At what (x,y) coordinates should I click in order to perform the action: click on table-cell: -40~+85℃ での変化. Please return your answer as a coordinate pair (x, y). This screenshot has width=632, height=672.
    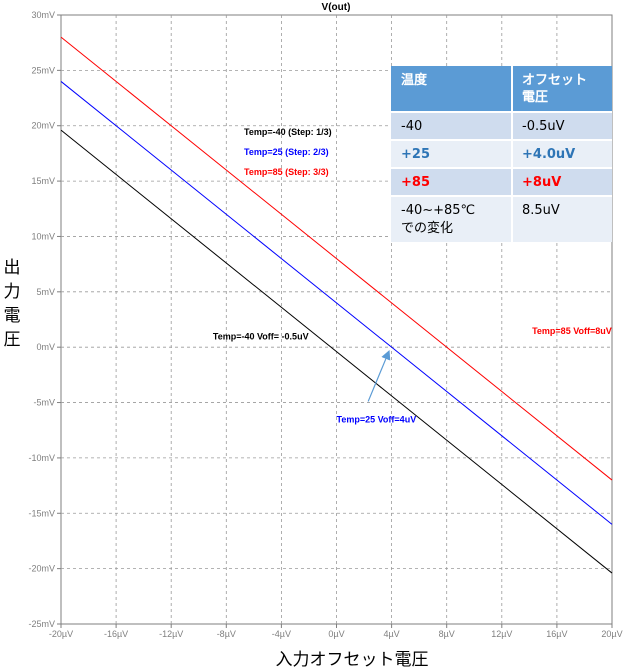
    Looking at the image, I should click on (438, 219).